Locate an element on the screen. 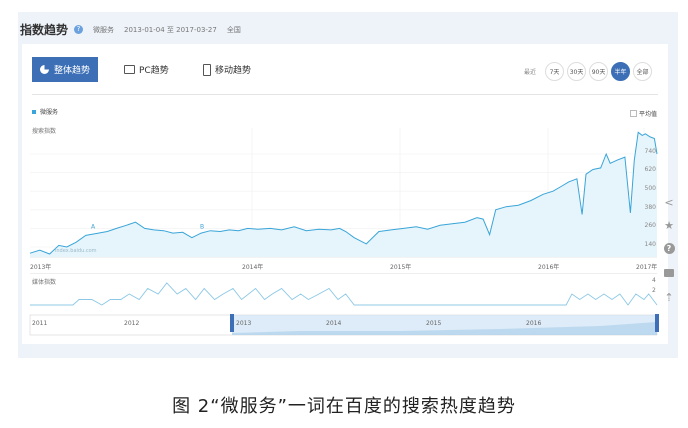 The width and height of the screenshot is (688, 428). nav-tick: 2015 is located at coordinates (434, 323).